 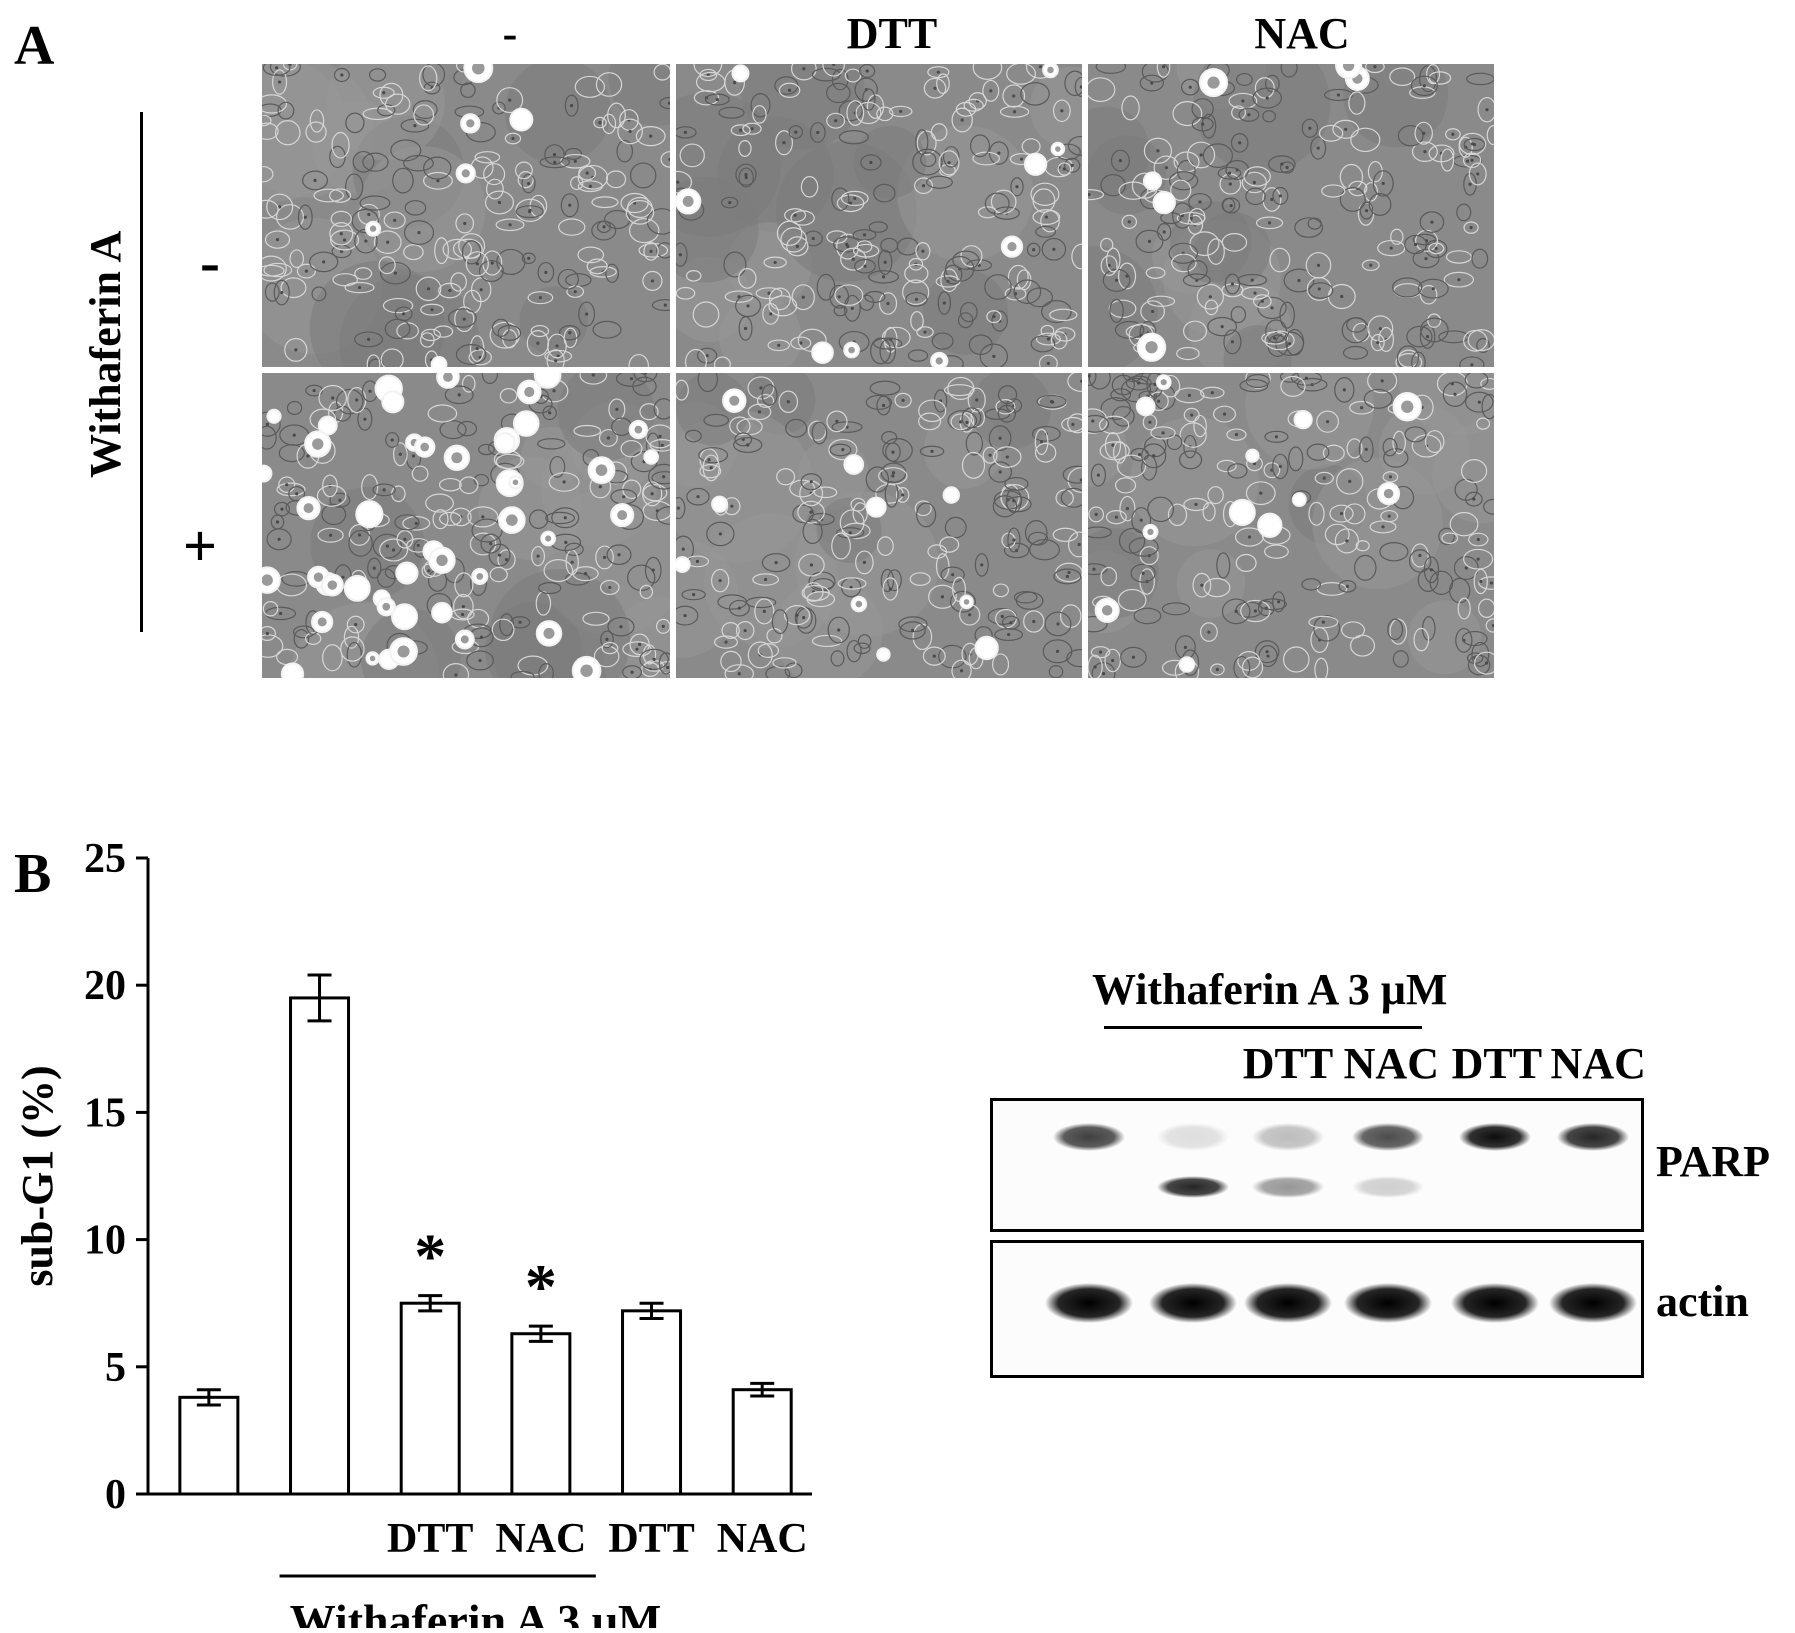 I want to click on rounded-cell-core, so click(x=386, y=606).